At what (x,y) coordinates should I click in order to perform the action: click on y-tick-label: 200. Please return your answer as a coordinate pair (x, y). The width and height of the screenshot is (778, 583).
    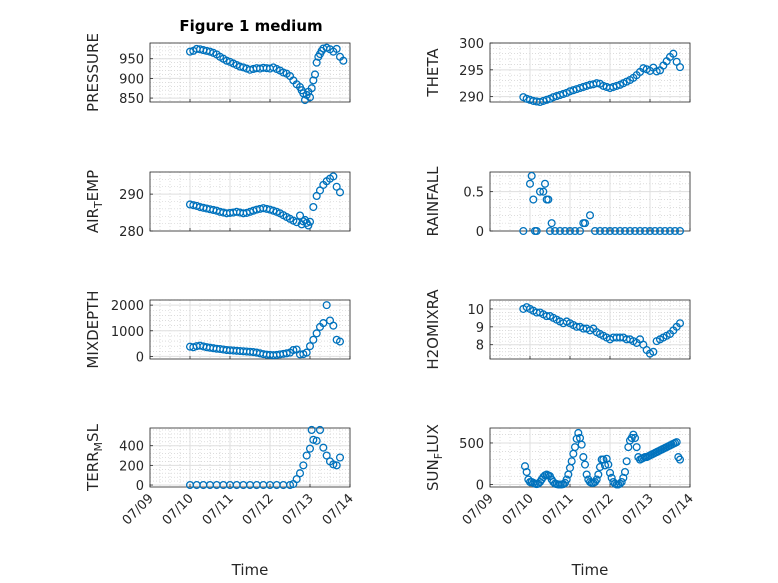
    Looking at the image, I should click on (131, 466).